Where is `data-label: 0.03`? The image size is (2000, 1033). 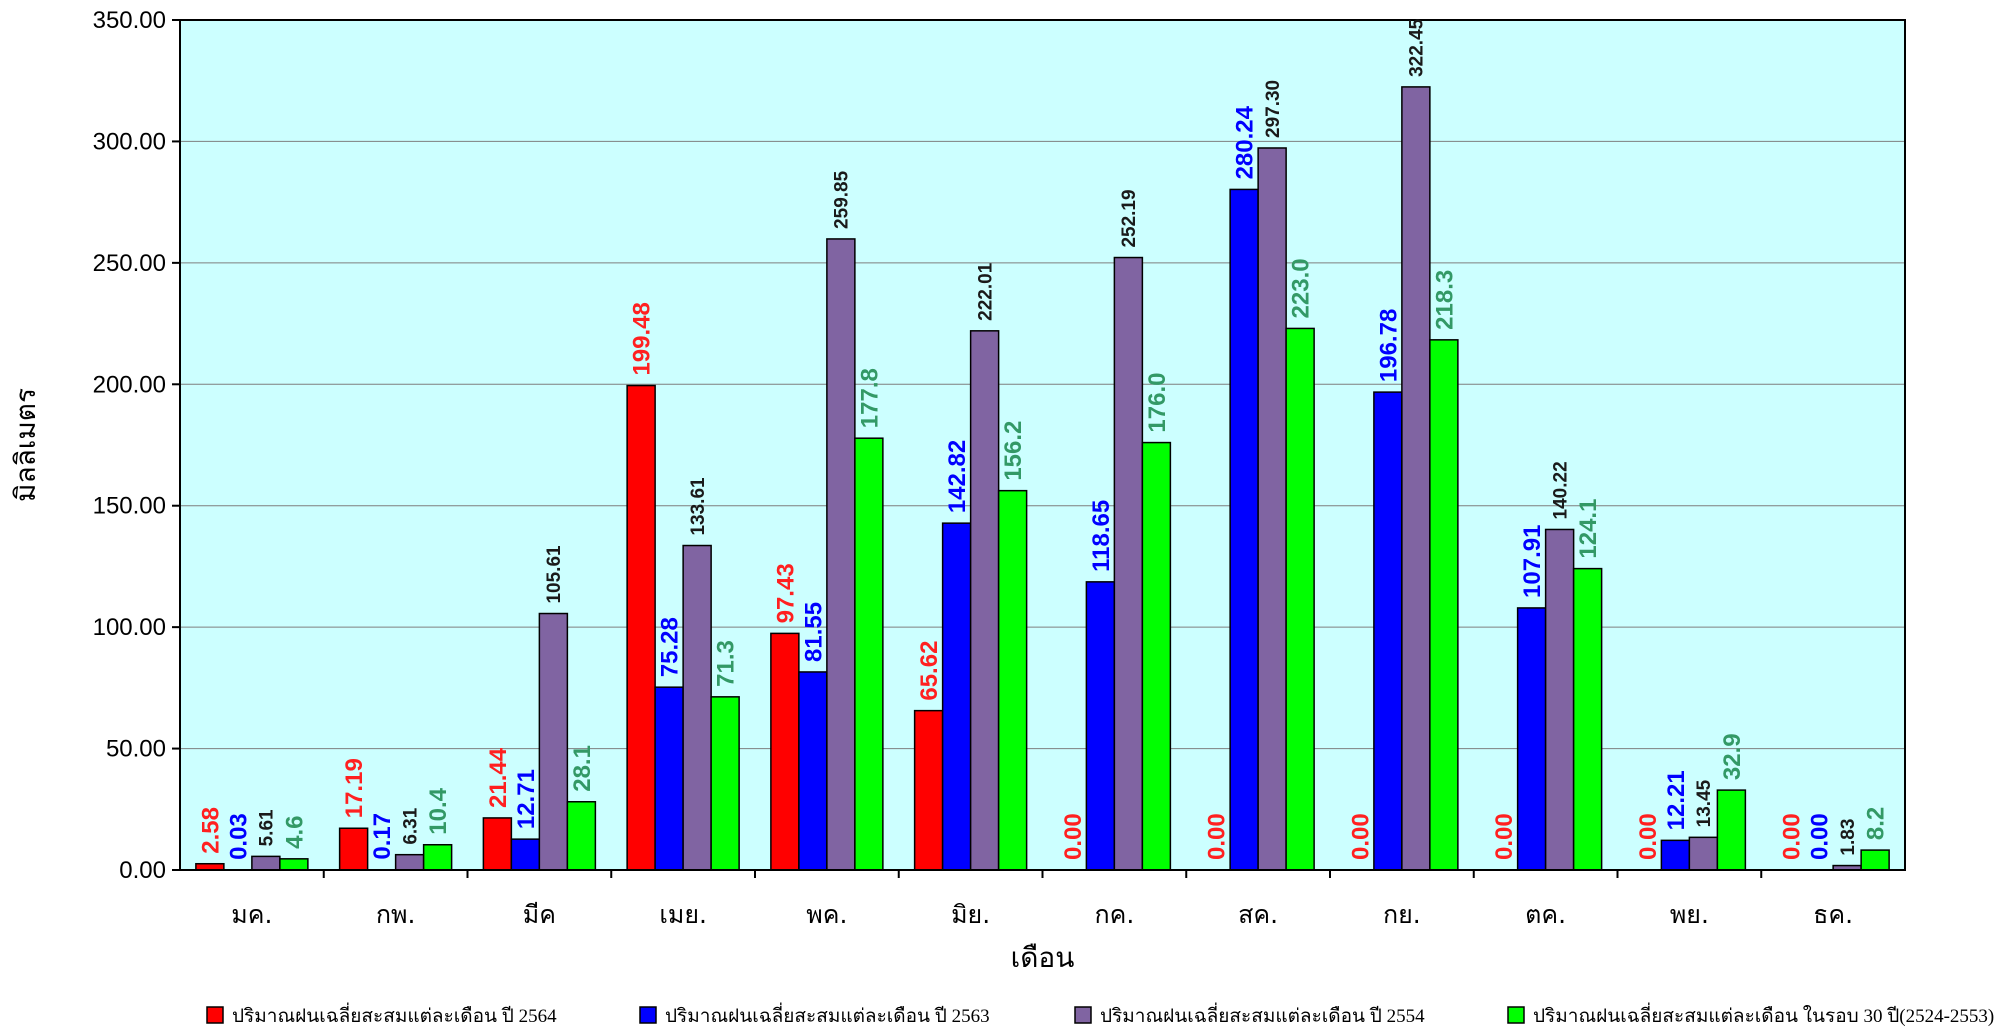
data-label: 0.03 is located at coordinates (238, 836).